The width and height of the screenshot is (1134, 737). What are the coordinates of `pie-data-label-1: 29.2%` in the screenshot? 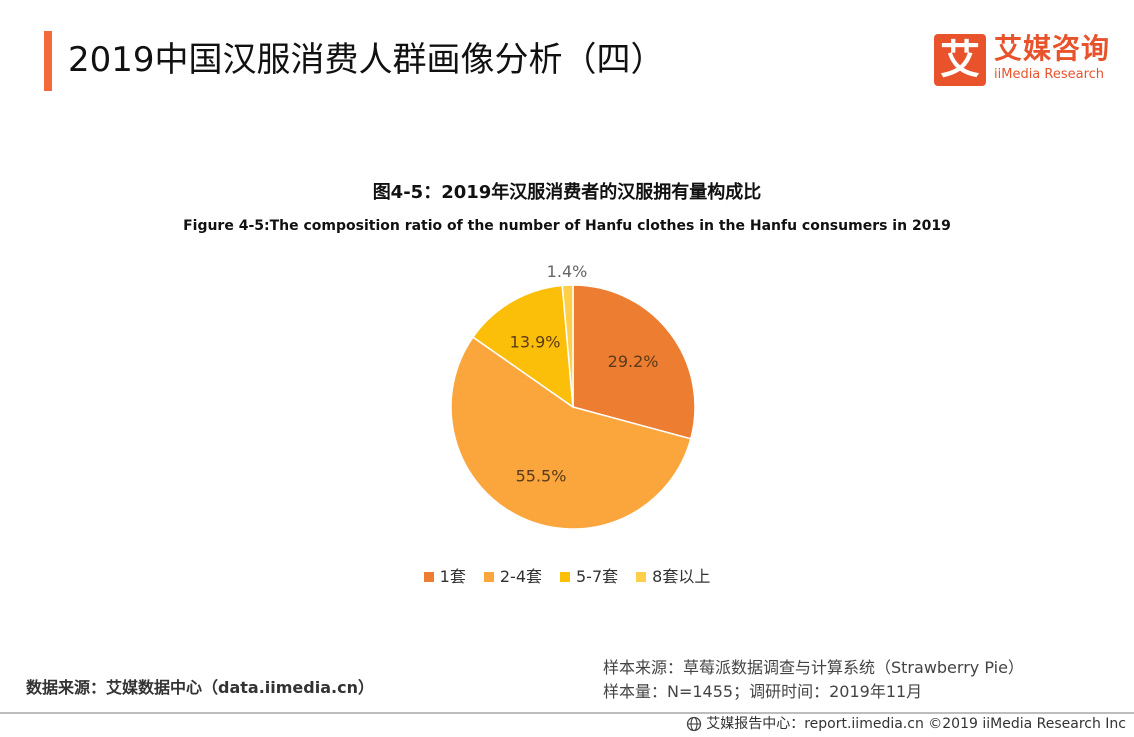 It's located at (633, 361).